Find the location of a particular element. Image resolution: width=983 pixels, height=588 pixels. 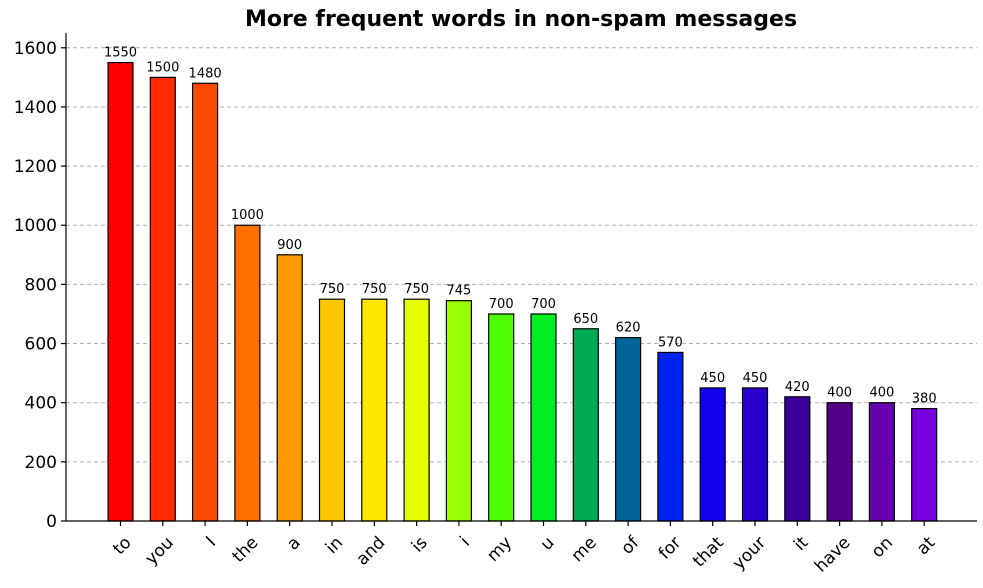

y-tick-label: 600 is located at coordinates (41, 345).